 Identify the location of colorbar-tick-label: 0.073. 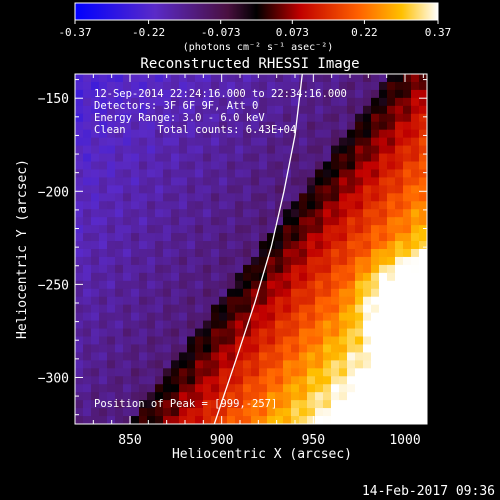
(292, 32).